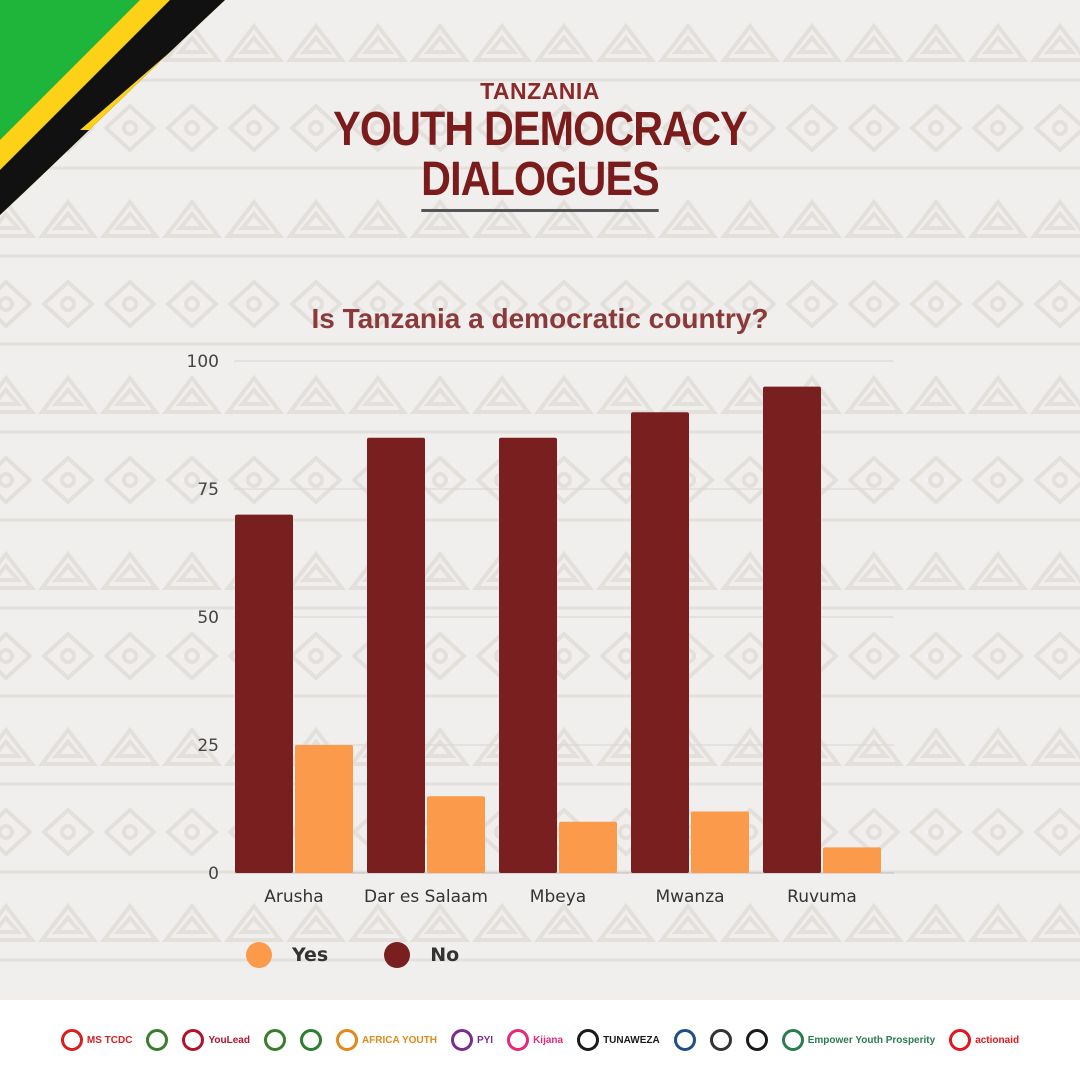 Image resolution: width=1080 pixels, height=1080 pixels. I want to click on logo-text: Kijana, so click(548, 1040).